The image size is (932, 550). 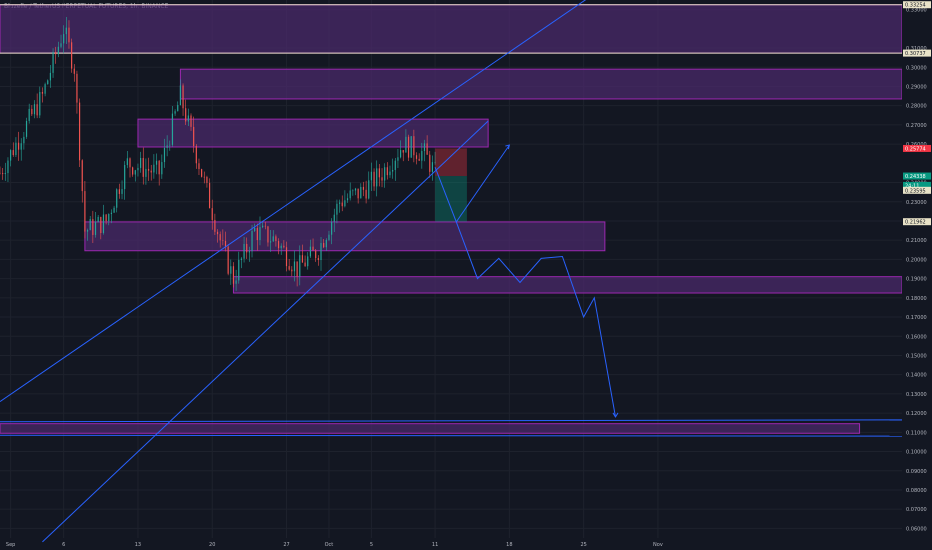 I want to click on y-tick-label: 0.13000, so click(x=916, y=395).